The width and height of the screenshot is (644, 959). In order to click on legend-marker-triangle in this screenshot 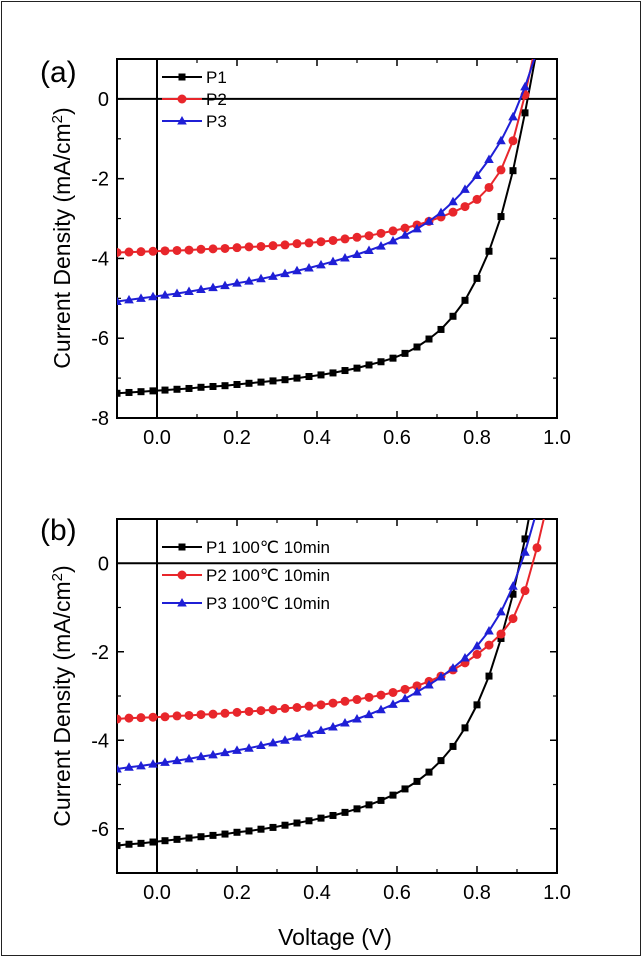, I will do `click(182, 120)`.